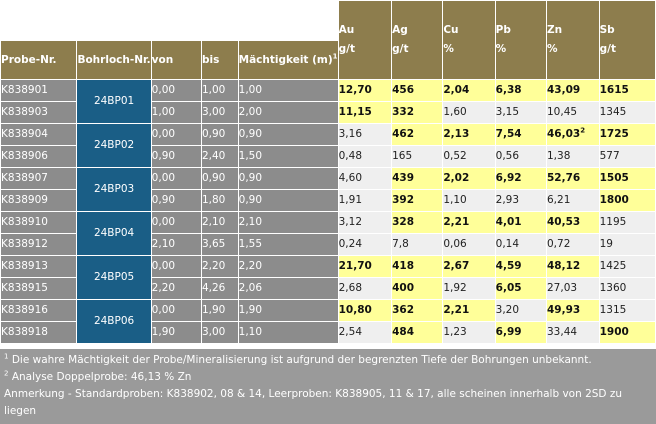  Describe the element at coordinates (627, 288) in the screenshot. I see `sb-value-cell: 1360` at that location.